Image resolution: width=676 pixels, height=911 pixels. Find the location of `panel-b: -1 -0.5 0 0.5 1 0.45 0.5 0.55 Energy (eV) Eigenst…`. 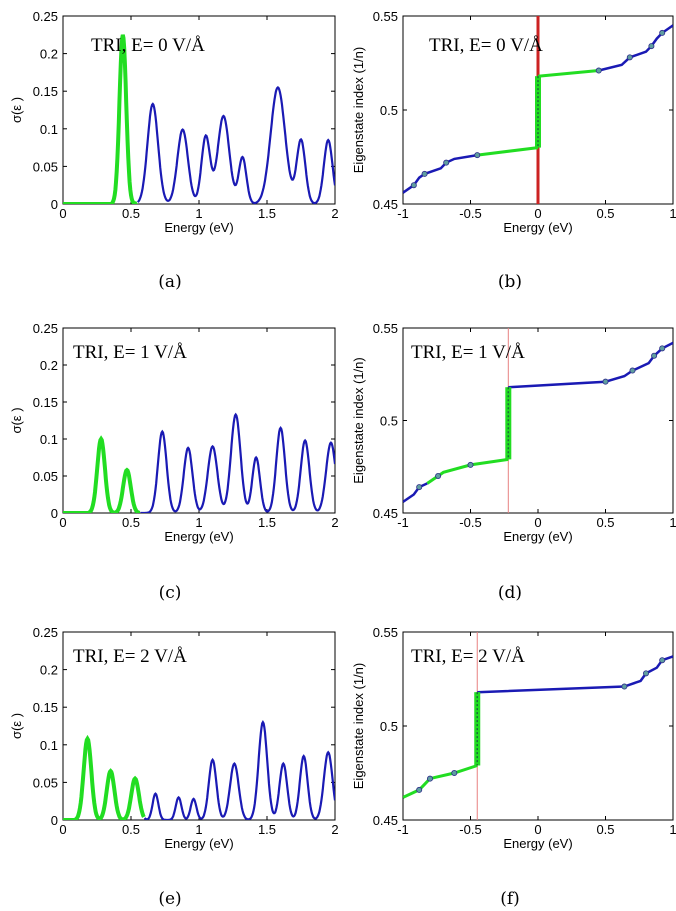

panel-b: -1 -0.5 0 0.5 1 0.45 0.5 0.55 Energy (eV) Eigenst… is located at coordinates (513, 150).